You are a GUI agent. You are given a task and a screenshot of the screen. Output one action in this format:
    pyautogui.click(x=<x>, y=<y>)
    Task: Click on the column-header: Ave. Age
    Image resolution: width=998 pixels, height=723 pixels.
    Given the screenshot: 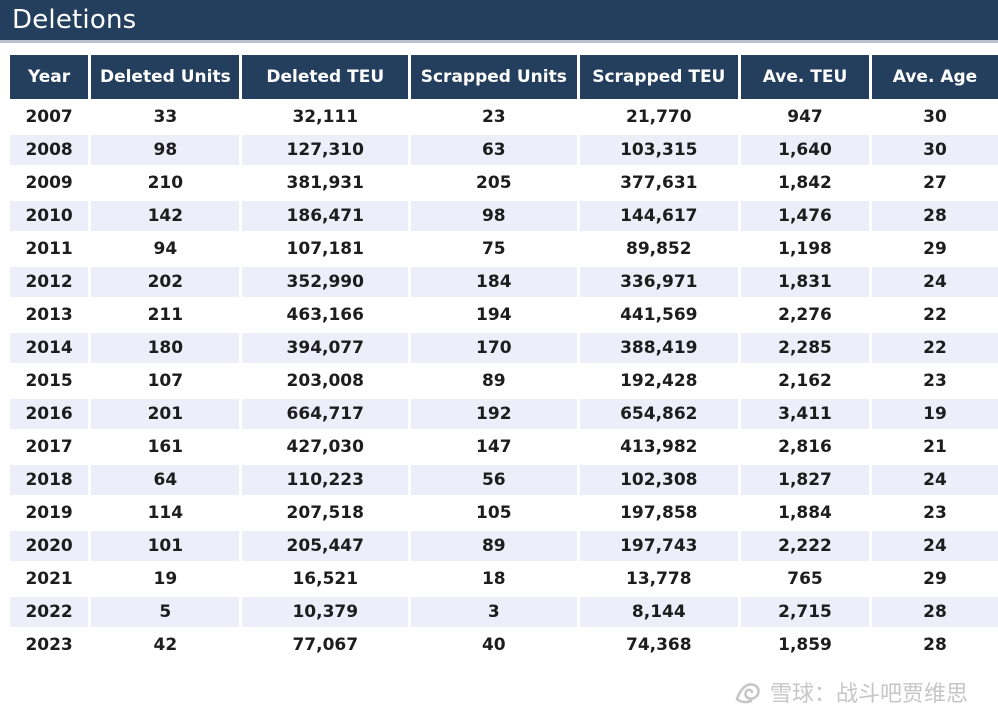 What is the action you would take?
    pyautogui.click(x=934, y=78)
    